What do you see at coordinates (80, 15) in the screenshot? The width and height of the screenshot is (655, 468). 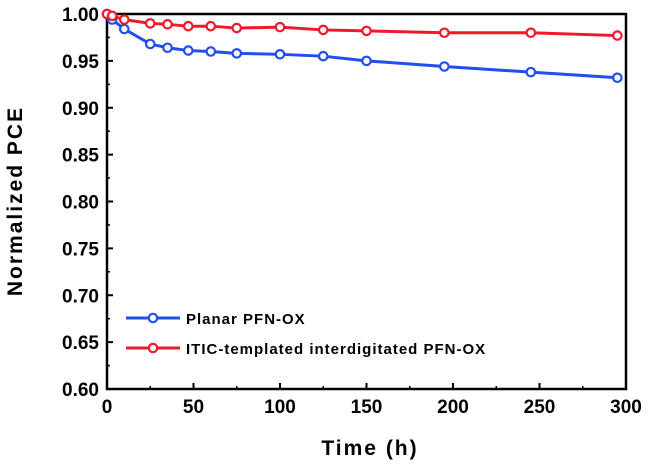 I see `y-tick-label: 1.00` at bounding box center [80, 15].